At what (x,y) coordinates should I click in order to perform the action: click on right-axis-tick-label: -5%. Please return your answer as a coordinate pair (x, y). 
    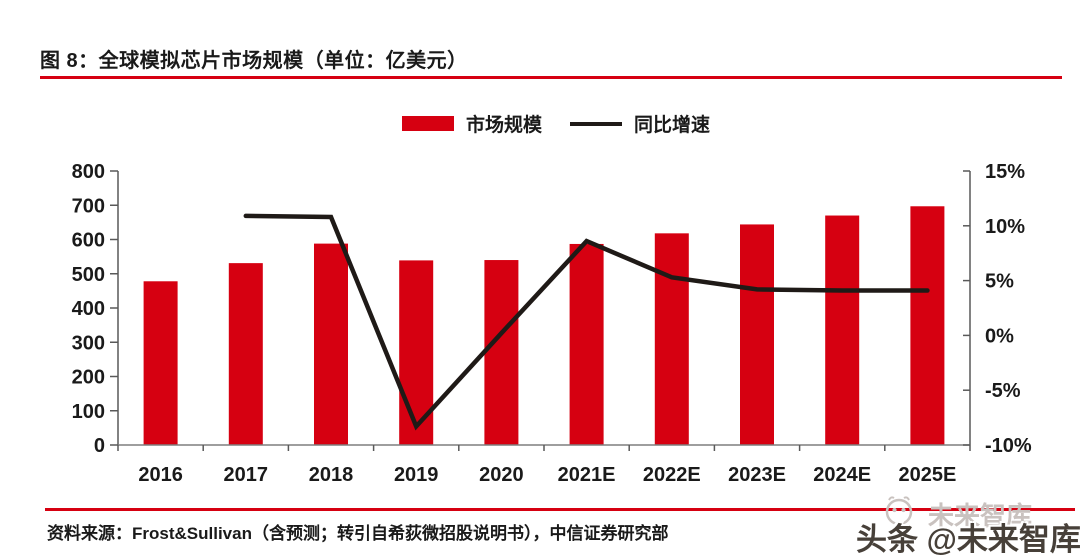
    Looking at the image, I should click on (1003, 391).